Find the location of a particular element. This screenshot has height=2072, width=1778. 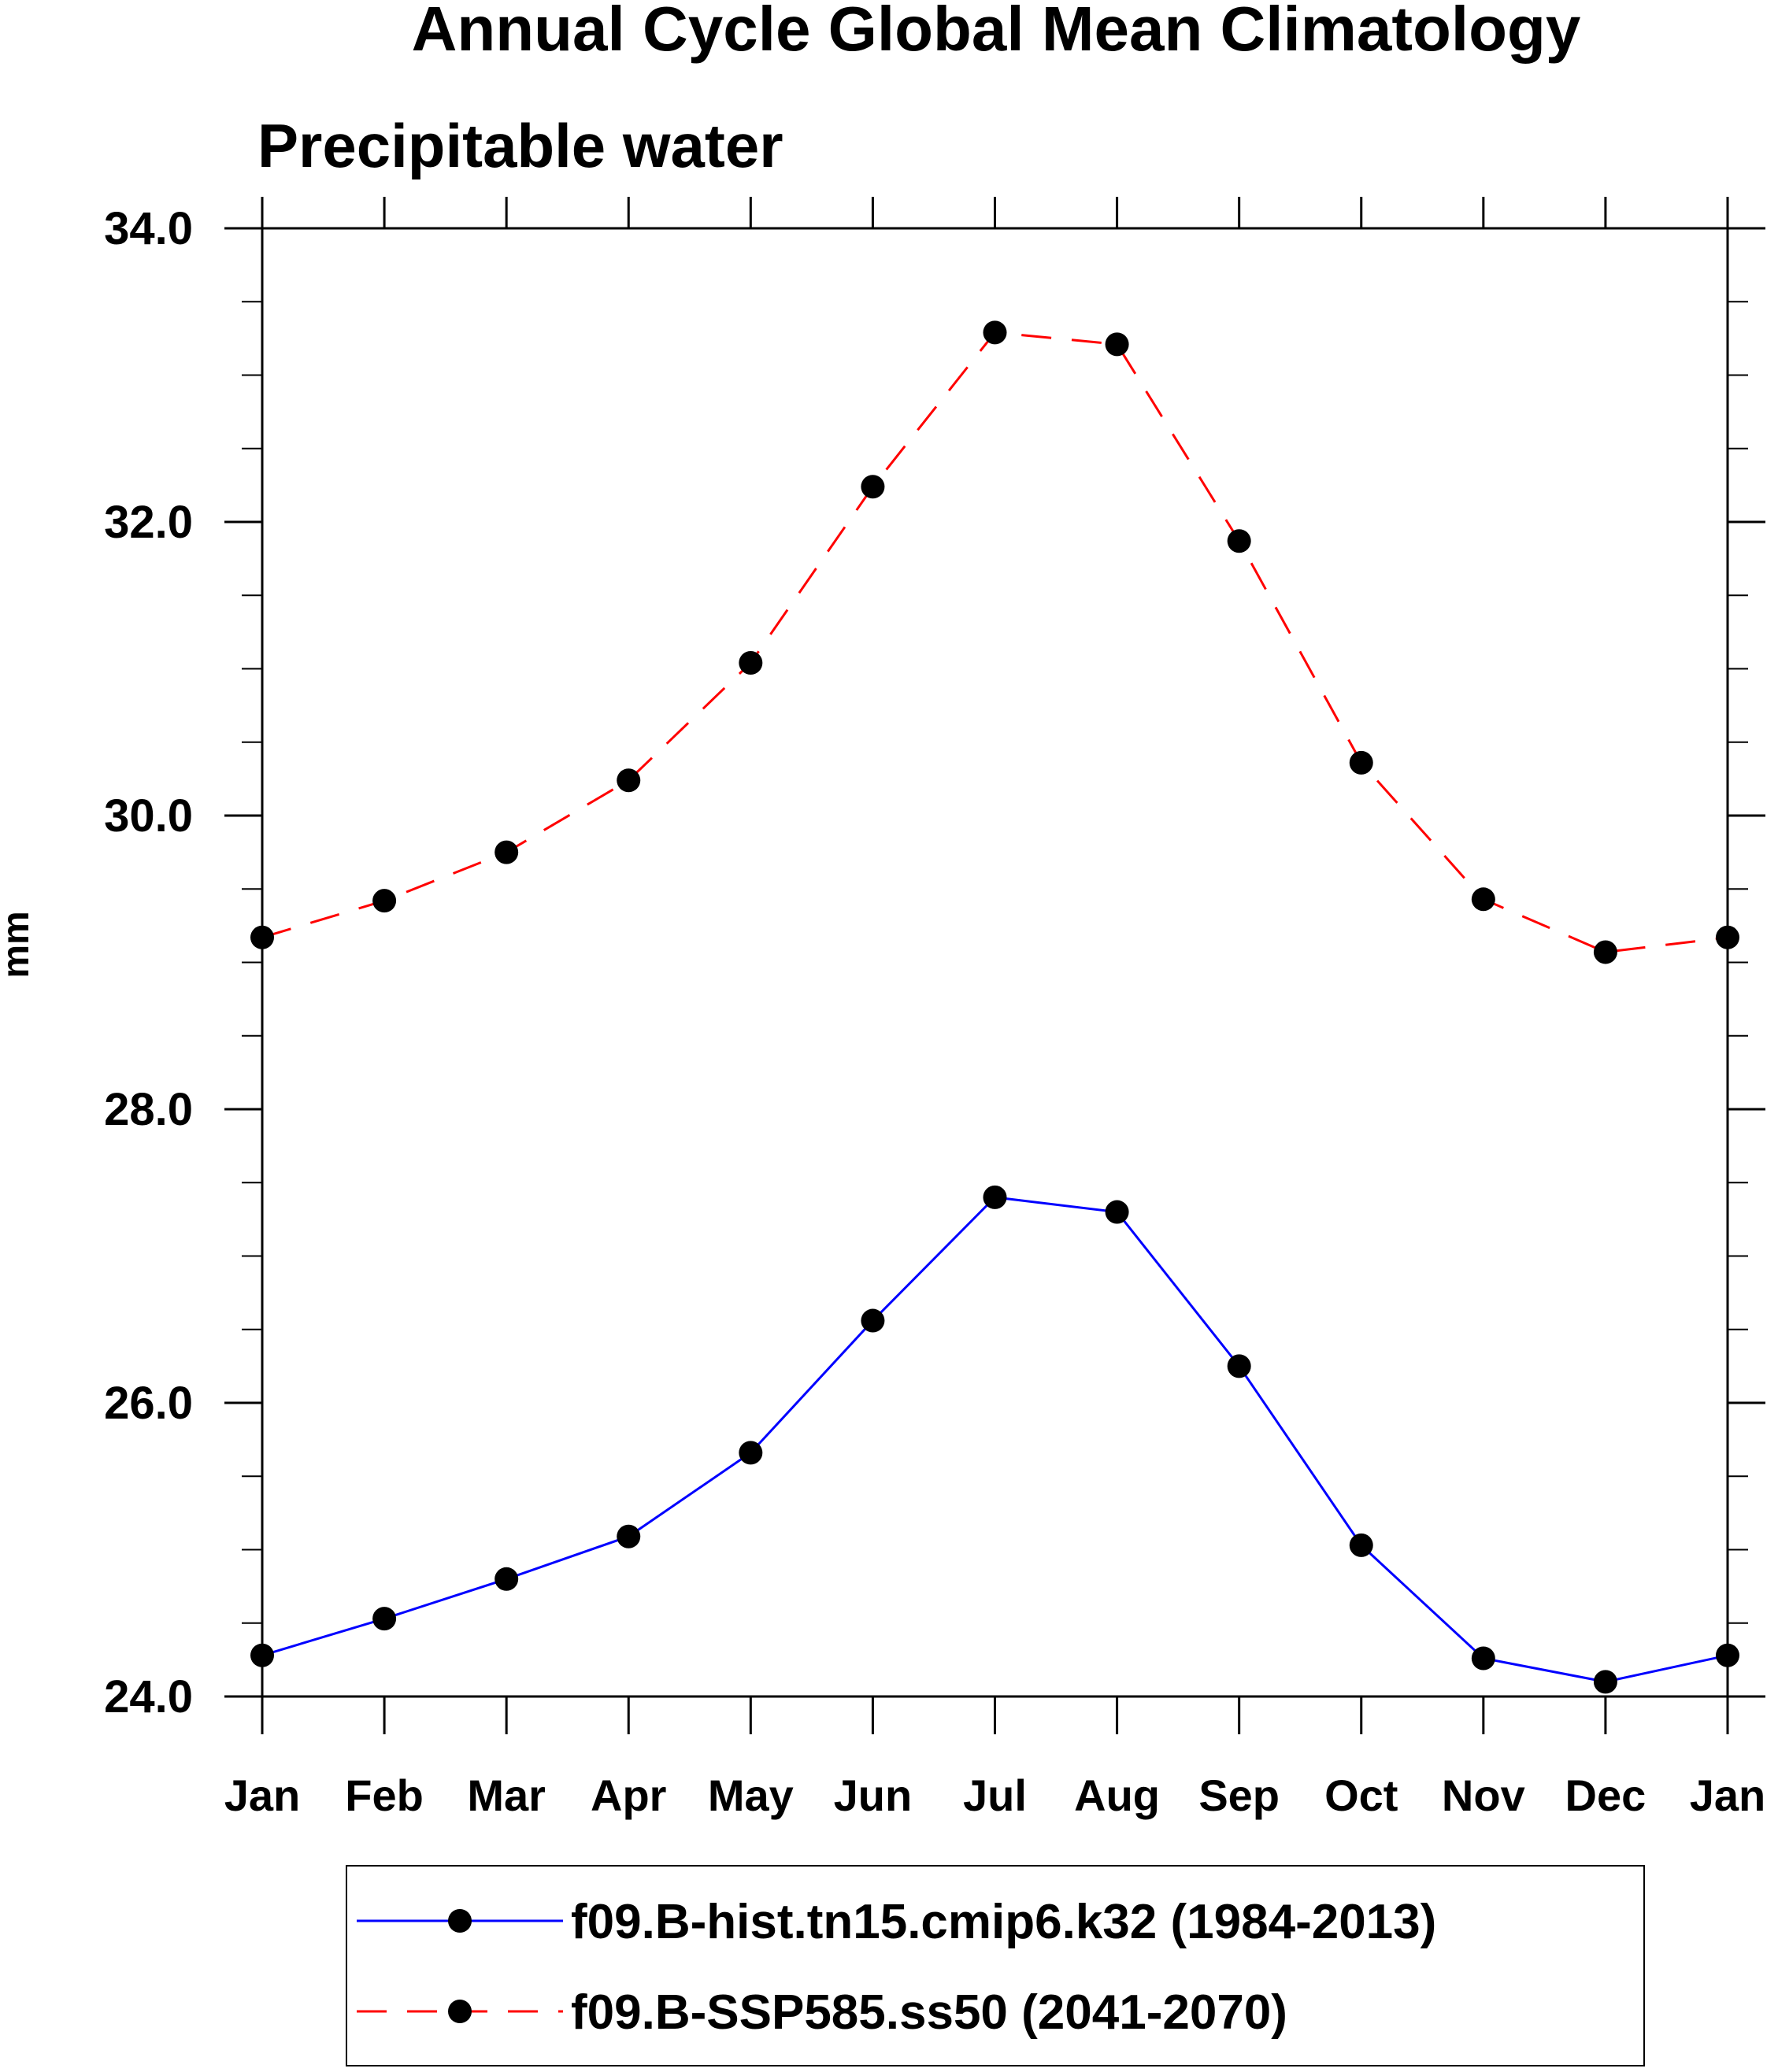

x-tick-label: Feb is located at coordinates (384, 1795).